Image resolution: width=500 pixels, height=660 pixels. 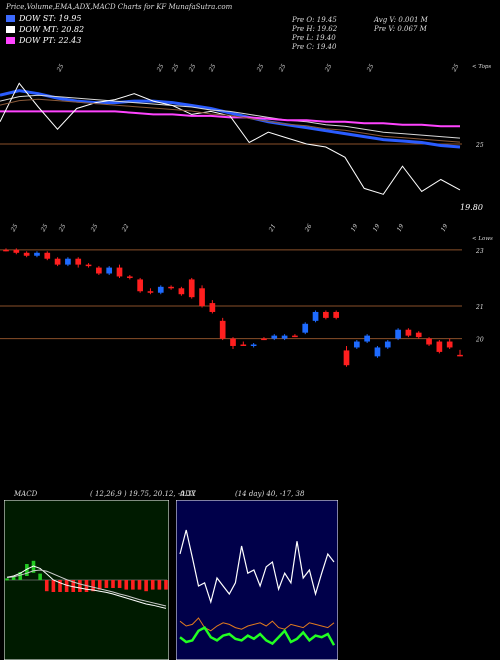 I want to click on macd-line-macd, so click(x=86, y=587).